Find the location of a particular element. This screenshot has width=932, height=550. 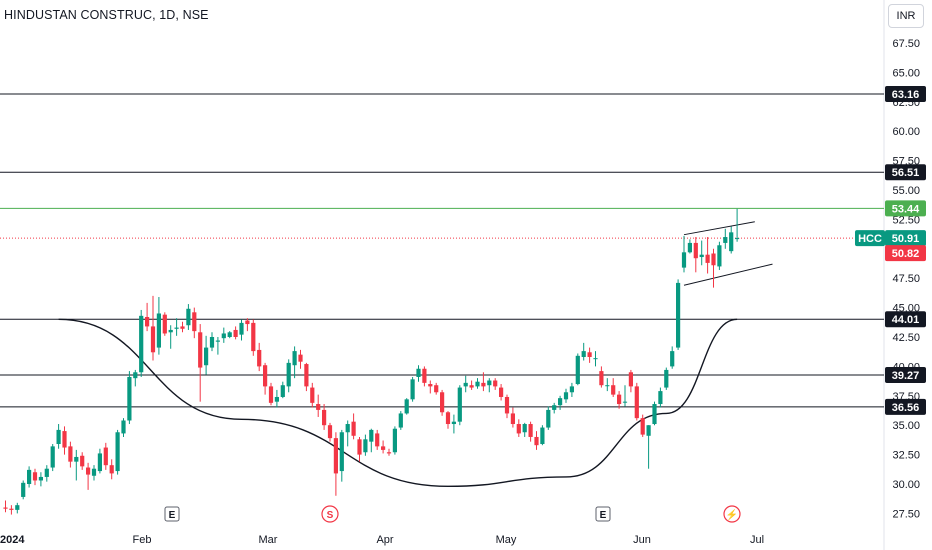

price-tick-label: 65.00 is located at coordinates (906, 73).